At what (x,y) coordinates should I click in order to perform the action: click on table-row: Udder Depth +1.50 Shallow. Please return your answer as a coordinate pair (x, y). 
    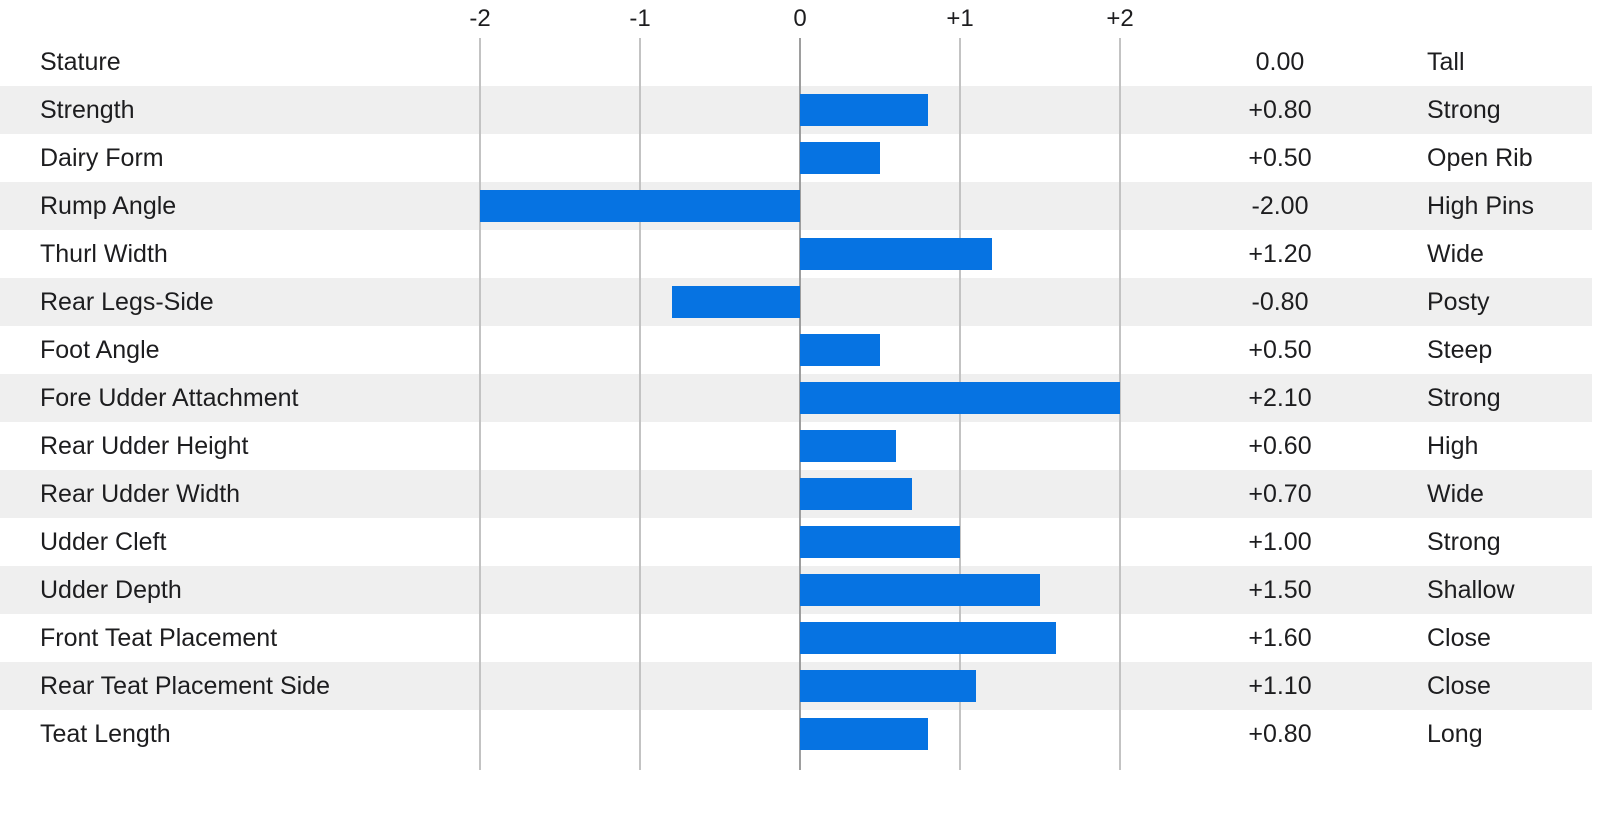
    Looking at the image, I should click on (796, 590).